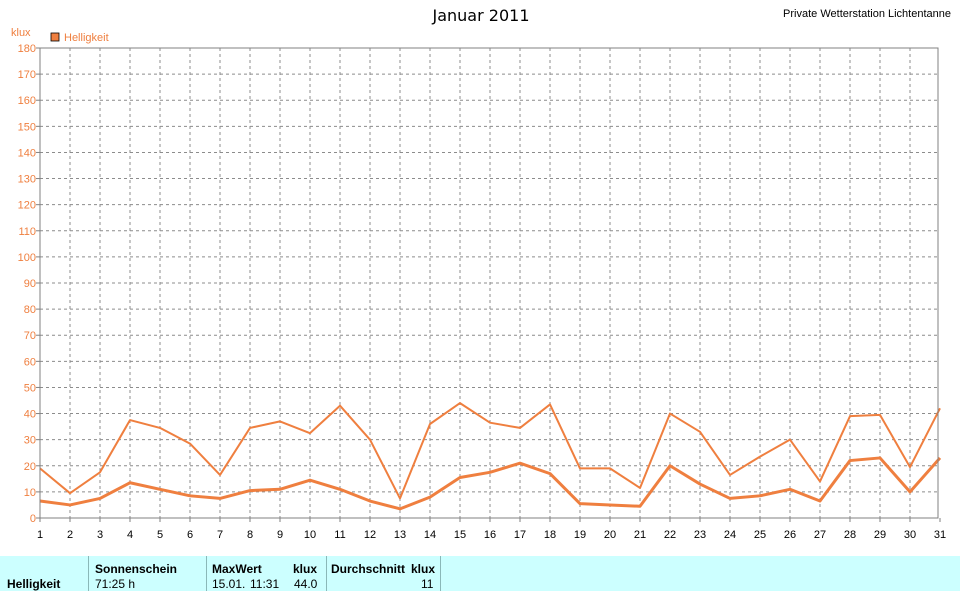 Image resolution: width=960 pixels, height=591 pixels. Describe the element at coordinates (100, 535) in the screenshot. I see `x-tick-label: 3` at that location.